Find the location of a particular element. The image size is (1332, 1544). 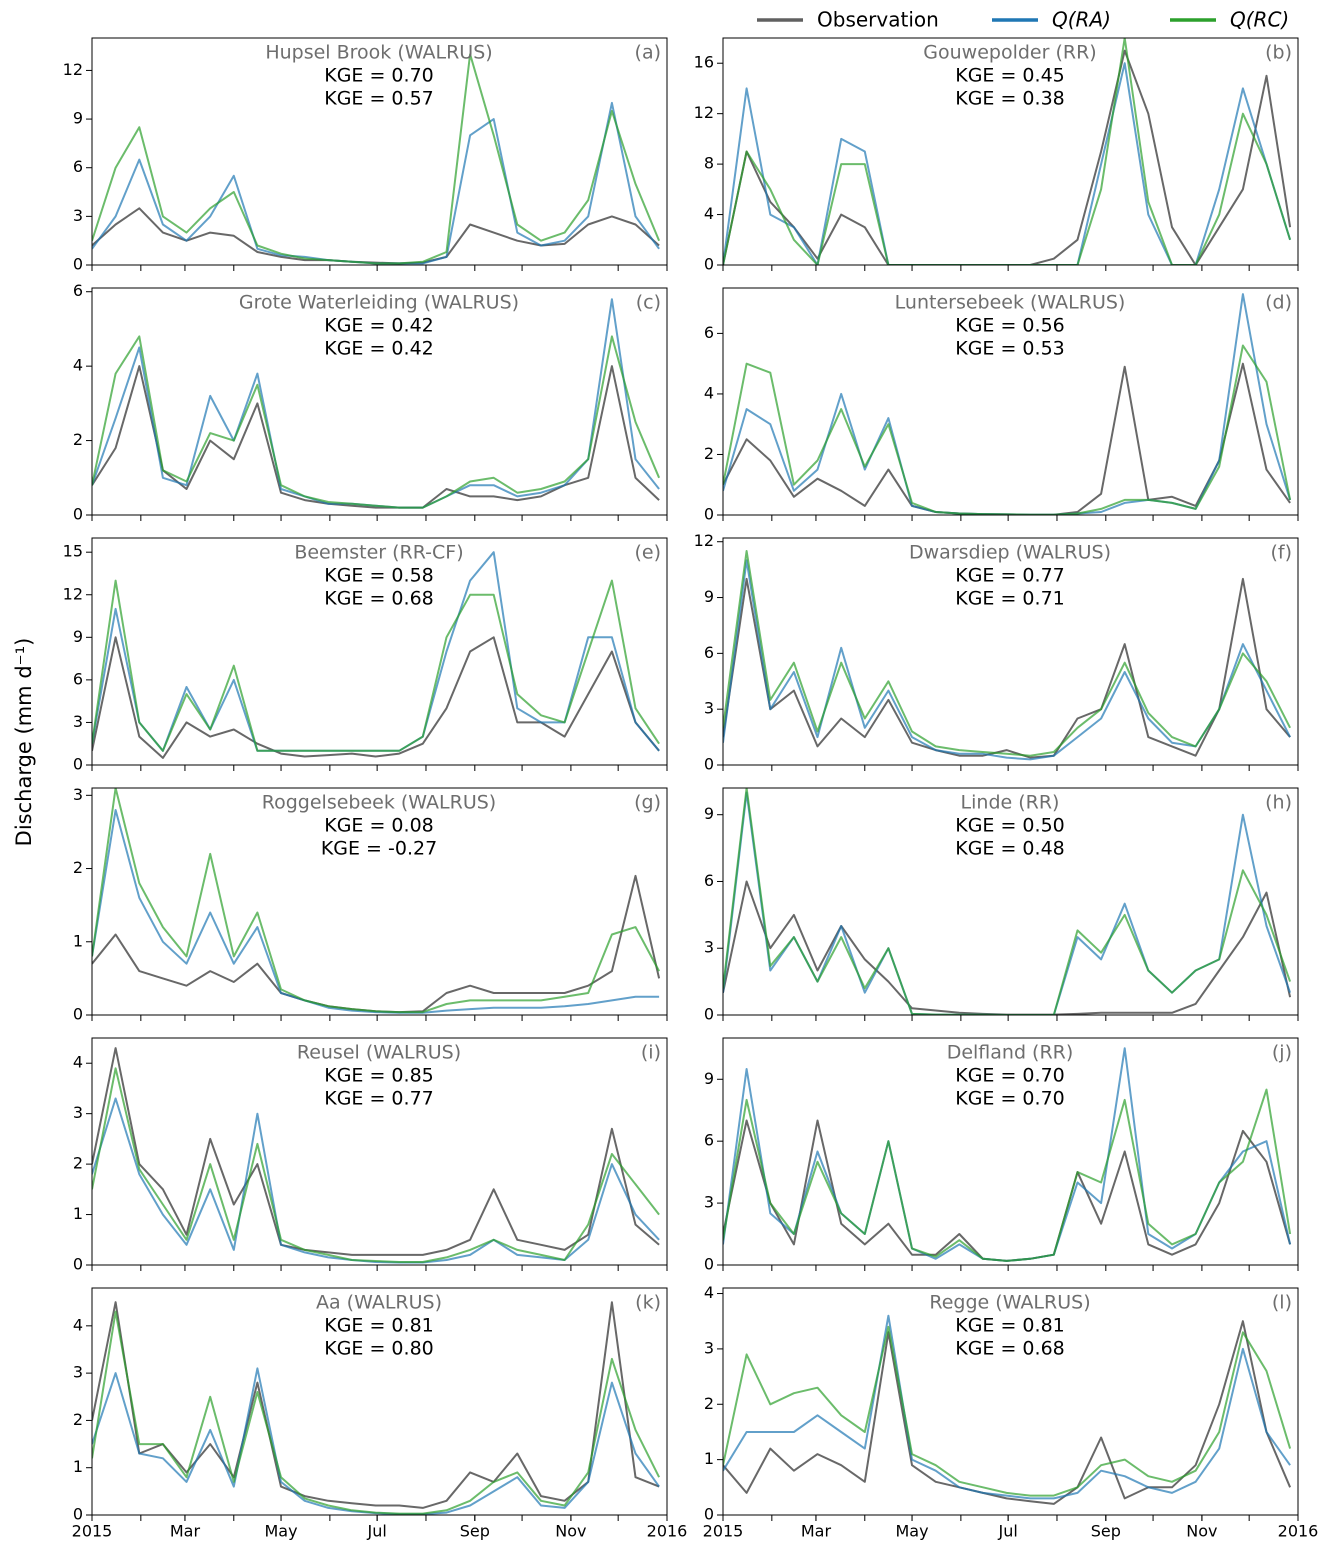

x-tick-label: 2015 is located at coordinates (92, 1531).